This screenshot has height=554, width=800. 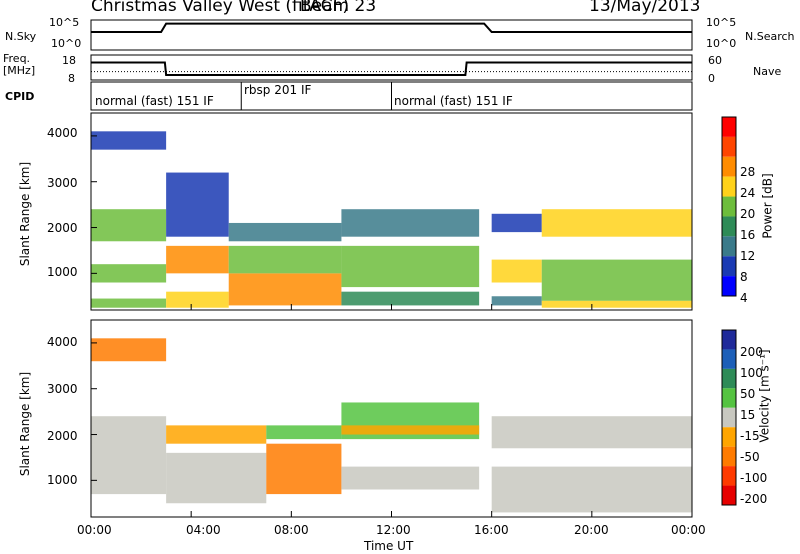 What do you see at coordinates (154, 101) in the screenshot?
I see `cpid-segment-1: normal (fast) 151 IF` at bounding box center [154, 101].